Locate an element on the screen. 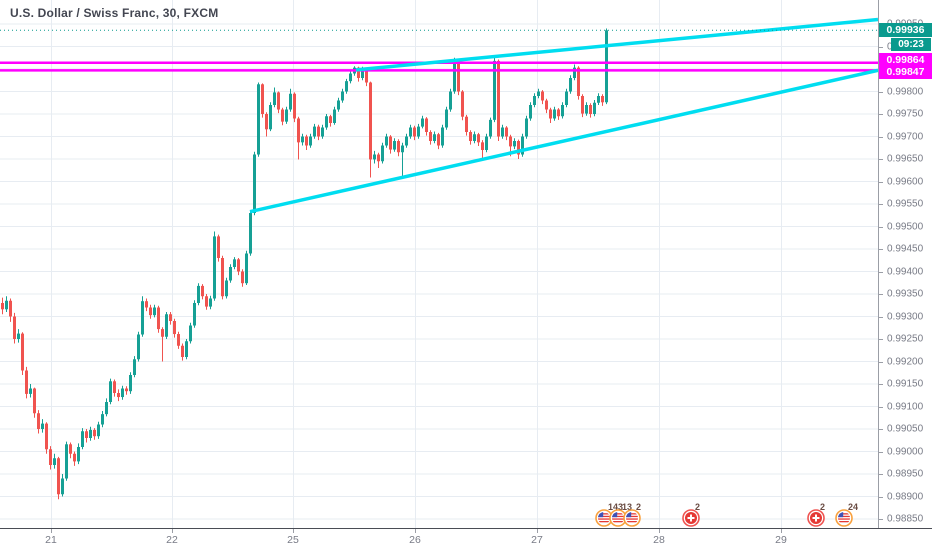 The width and height of the screenshot is (932, 550). symbol-title: U.S. Dollar / Swiss Franc, 30, FXCM is located at coordinates (114, 13).